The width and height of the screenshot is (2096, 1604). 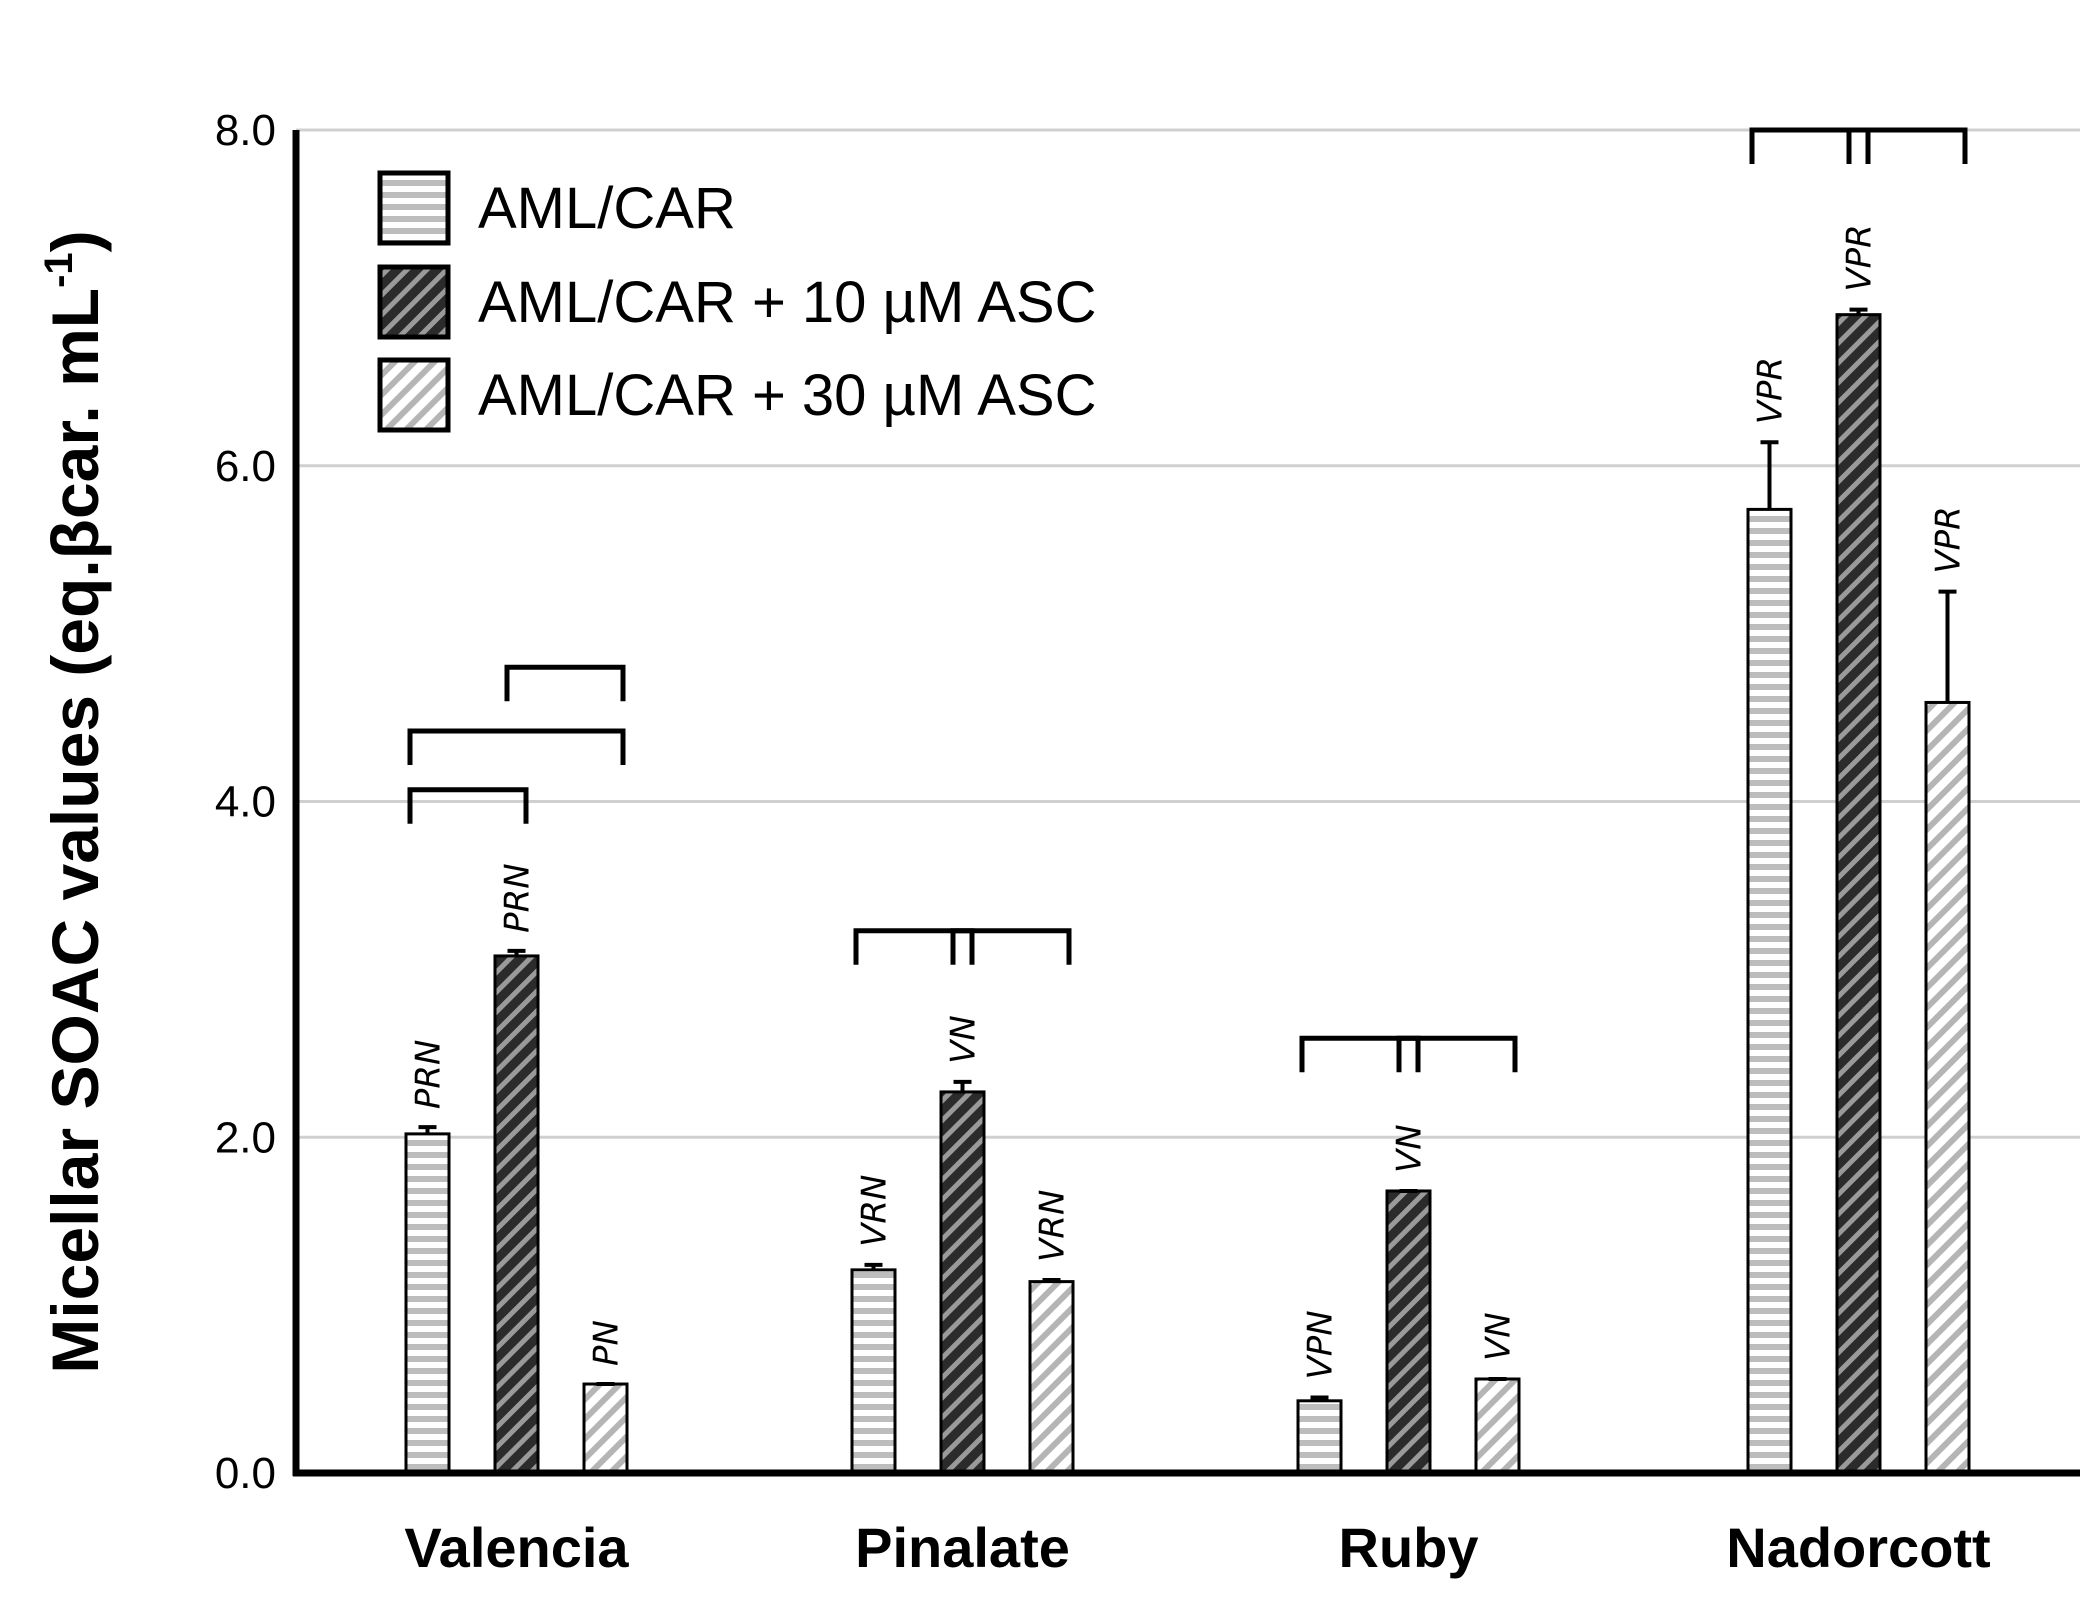 What do you see at coordinates (1409, 1547) in the screenshot?
I see `x-category-label: Ruby` at bounding box center [1409, 1547].